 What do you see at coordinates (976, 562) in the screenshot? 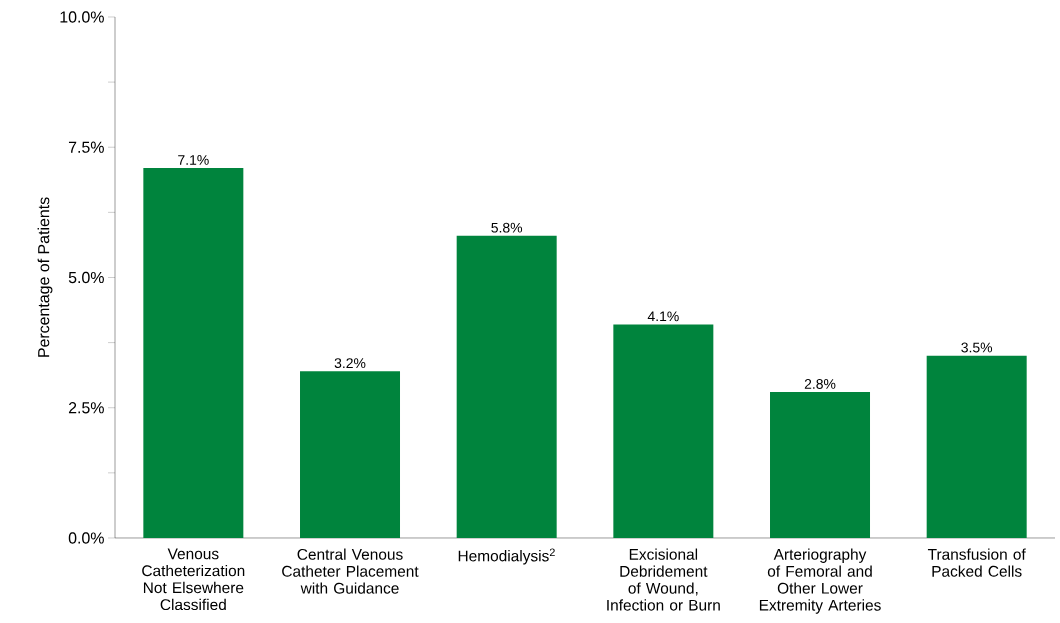
I see `x-tick-label: Transfusion of Packed Cells` at bounding box center [976, 562].